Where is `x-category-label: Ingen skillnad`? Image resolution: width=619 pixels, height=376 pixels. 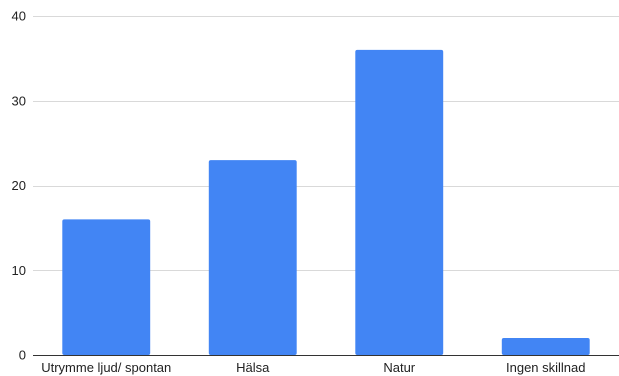
x-category-label: Ingen skillnad is located at coordinates (546, 367).